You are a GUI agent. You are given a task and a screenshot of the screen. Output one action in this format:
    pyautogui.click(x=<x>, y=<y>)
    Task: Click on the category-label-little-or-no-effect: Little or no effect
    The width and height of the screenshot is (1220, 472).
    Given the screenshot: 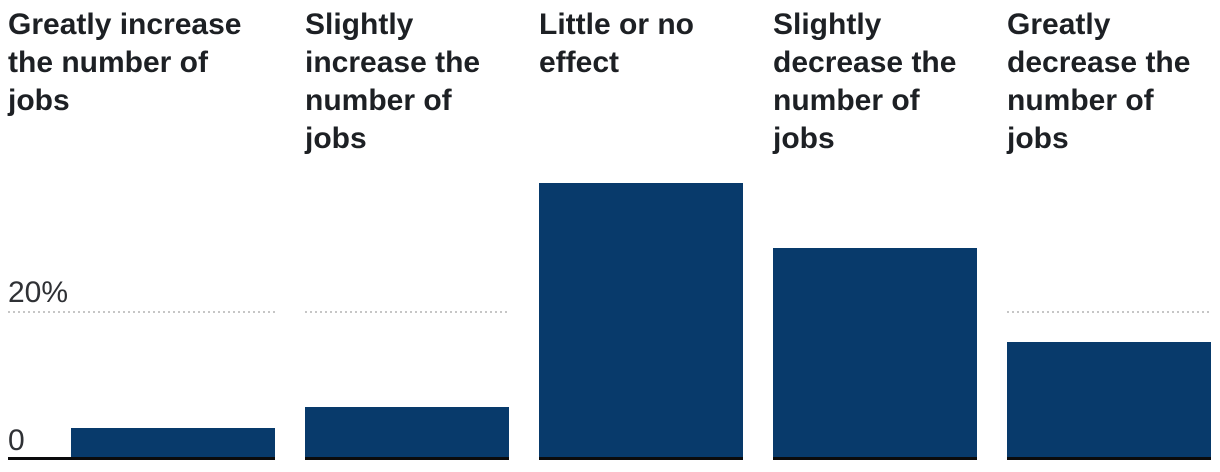 What is the action you would take?
    pyautogui.click(x=616, y=43)
    